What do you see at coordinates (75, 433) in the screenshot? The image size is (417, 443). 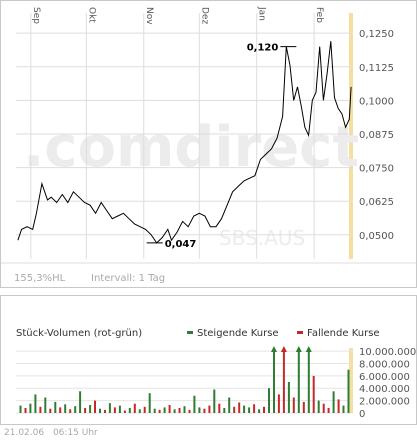 I see `footer-time: 06:15 Uhr` at bounding box center [75, 433].